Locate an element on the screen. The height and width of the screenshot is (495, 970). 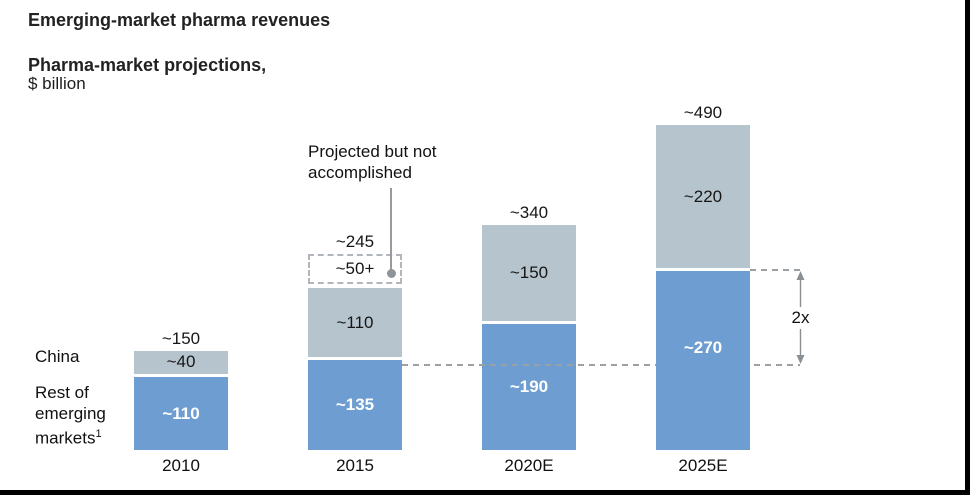
callout-line-1: Projected but not is located at coordinates (372, 151).